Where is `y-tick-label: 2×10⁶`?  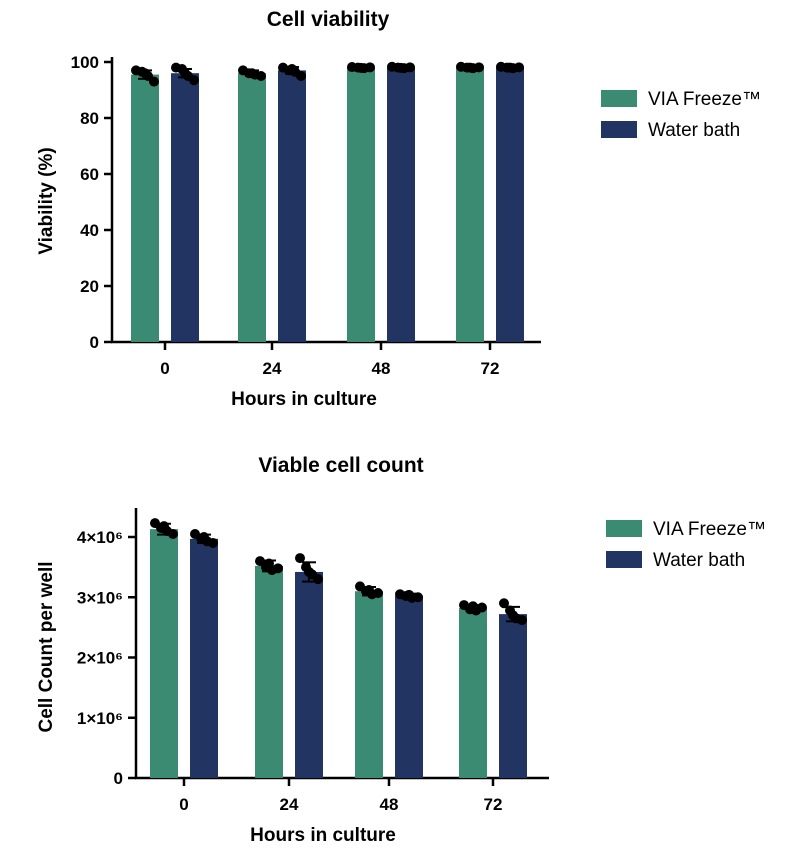
y-tick-label: 2×10⁶ is located at coordinates (100, 658).